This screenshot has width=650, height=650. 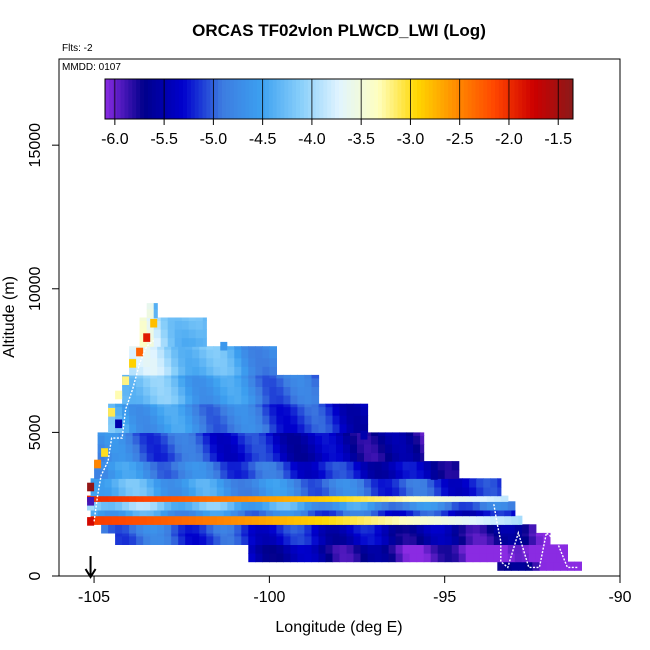 What do you see at coordinates (355, 591) in the screenshot?
I see `x-axis: -105 -100 -95 -90` at bounding box center [355, 591].